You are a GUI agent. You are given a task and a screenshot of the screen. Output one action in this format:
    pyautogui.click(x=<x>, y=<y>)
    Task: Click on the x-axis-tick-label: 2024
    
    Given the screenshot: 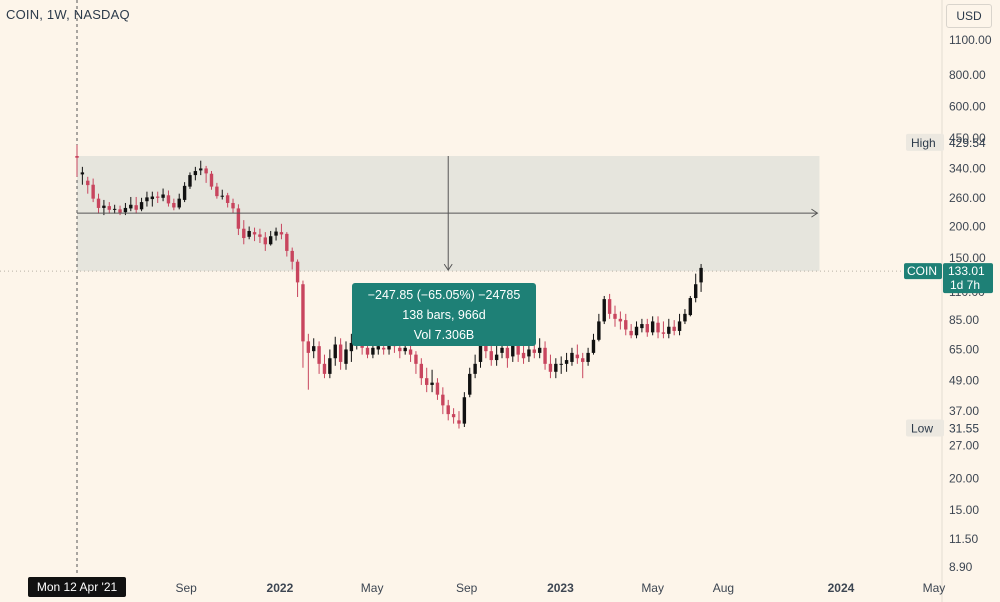 What is the action you would take?
    pyautogui.click(x=841, y=588)
    